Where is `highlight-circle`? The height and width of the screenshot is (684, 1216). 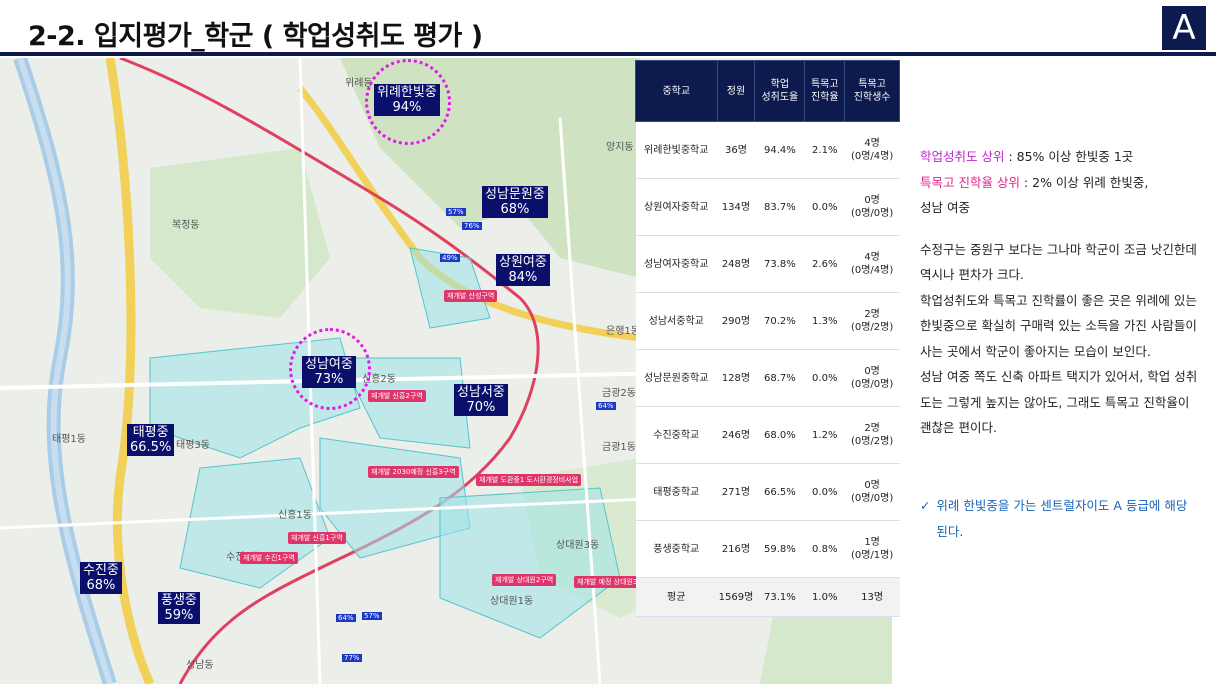 highlight-circle is located at coordinates (408, 102).